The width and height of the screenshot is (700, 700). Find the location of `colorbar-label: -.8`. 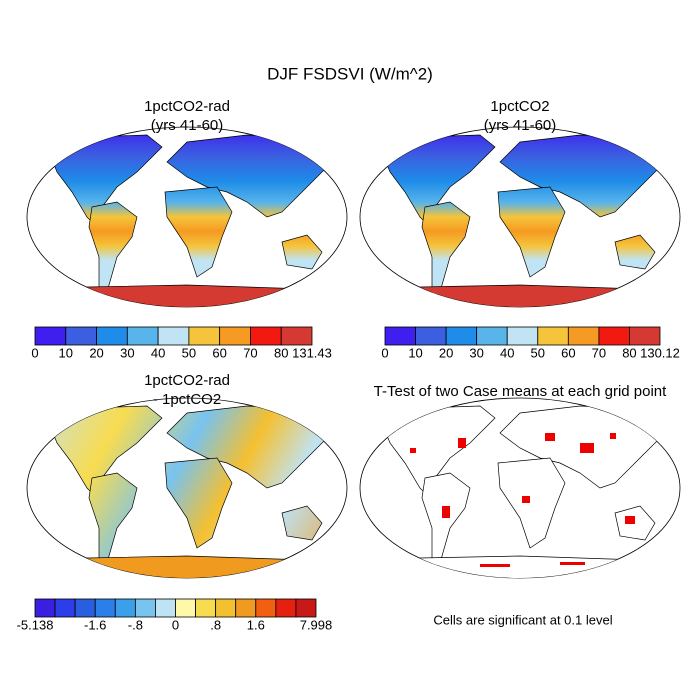

colorbar-label: -.8 is located at coordinates (135, 624).